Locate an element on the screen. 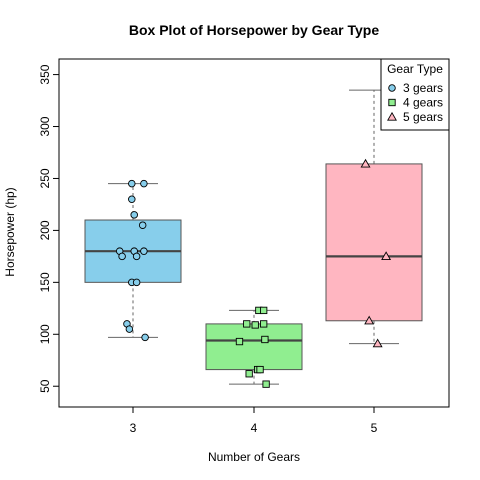 The height and width of the screenshot is (480, 480). y-axis: 50 100 150 200 250 300 350 is located at coordinates (49, 228).